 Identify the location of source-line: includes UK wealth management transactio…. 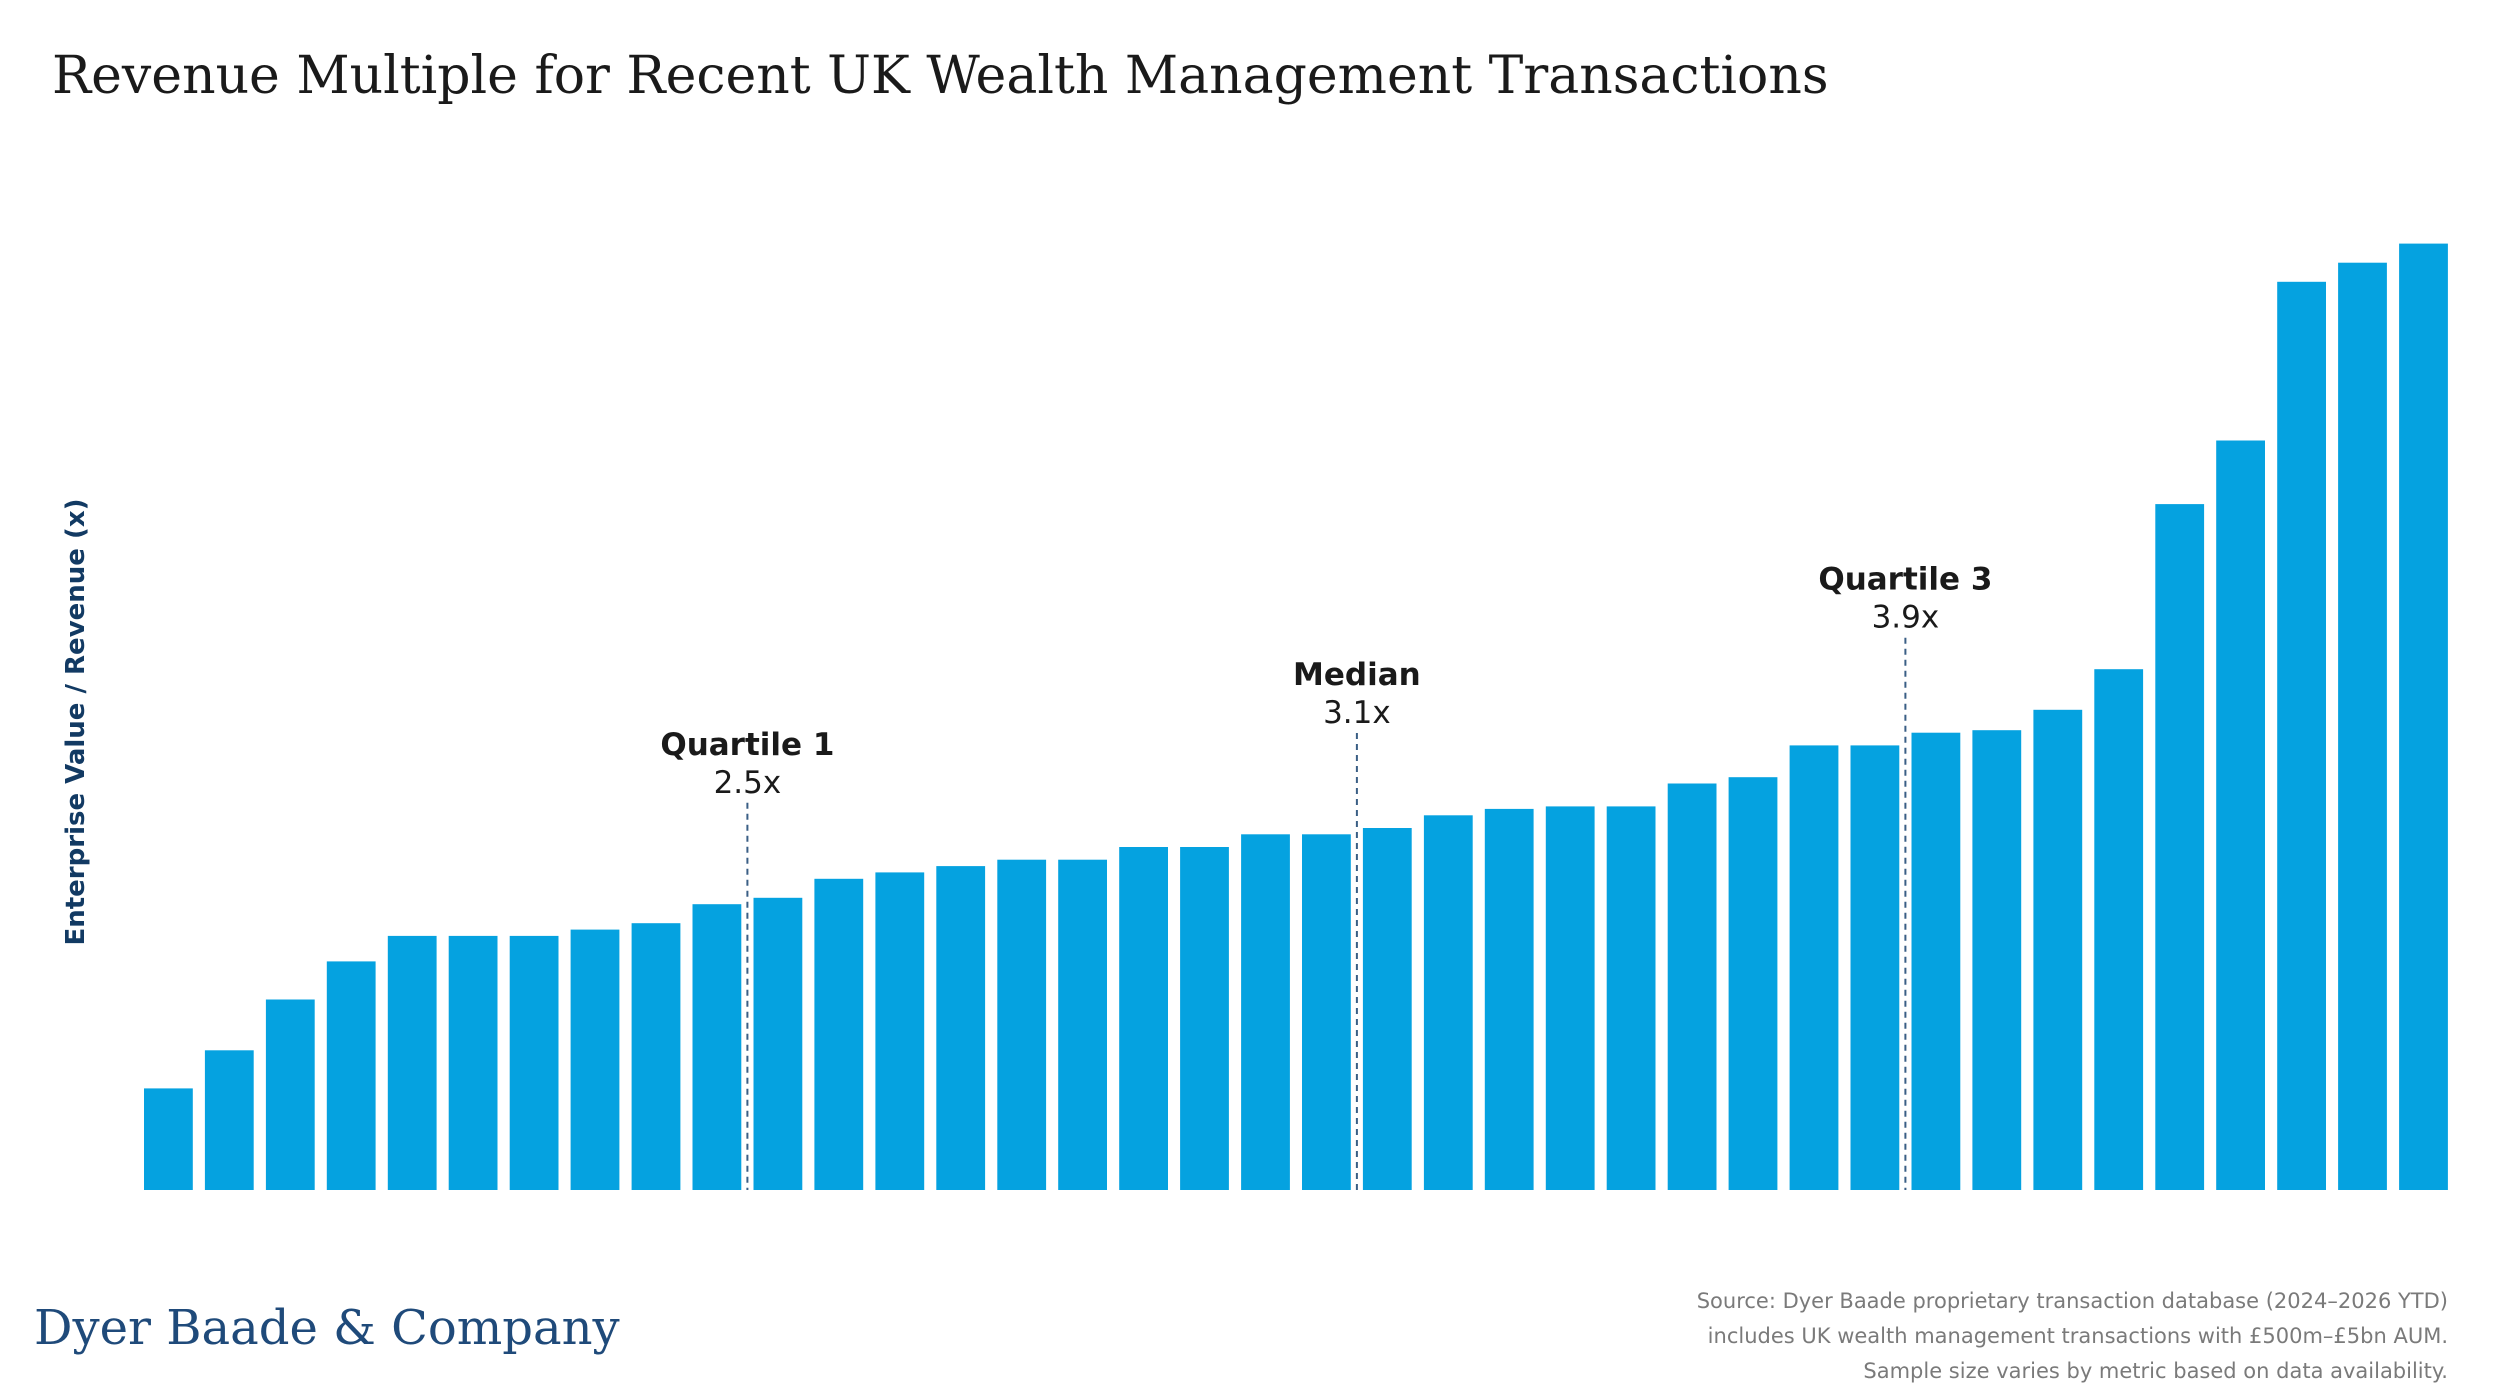
(2077, 1336).